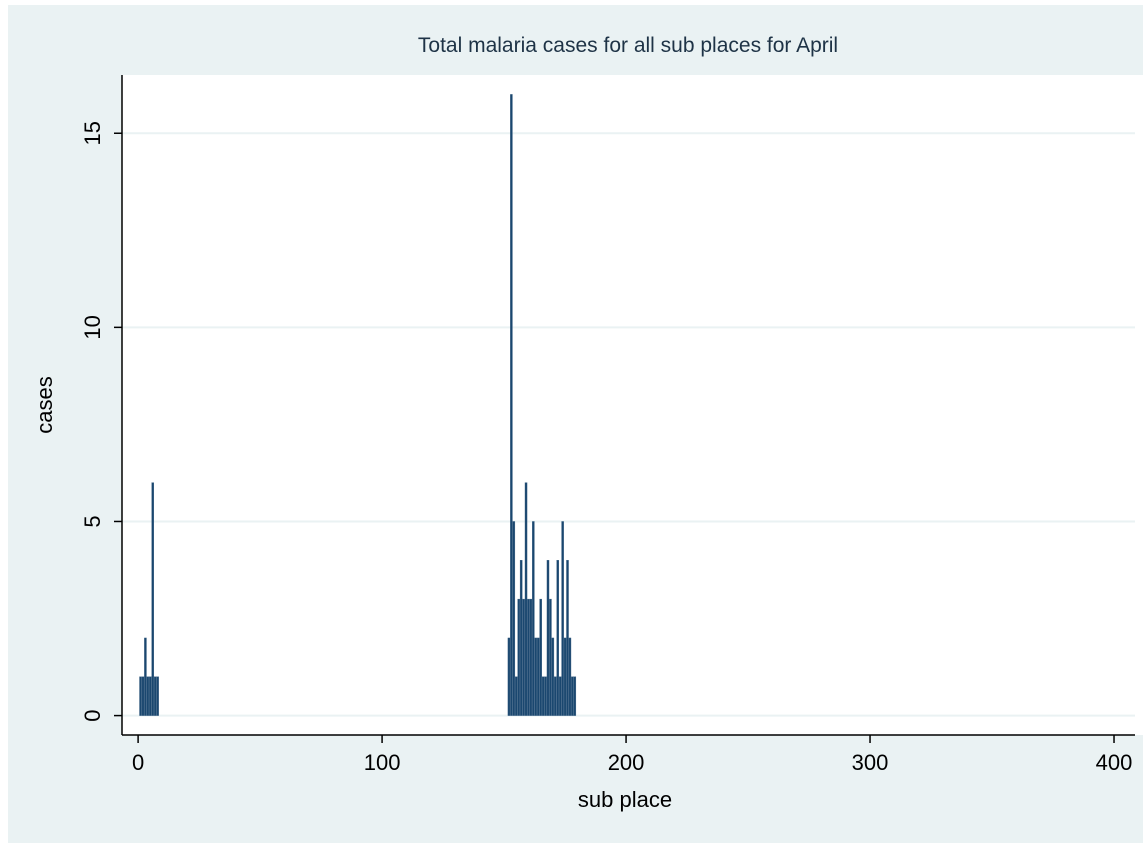  I want to click on y-tick-label: 10, so click(92, 327).